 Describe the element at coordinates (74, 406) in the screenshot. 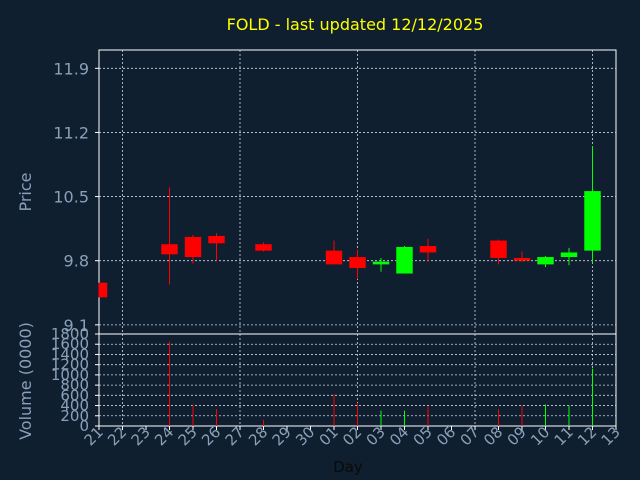

I see `volume-y-tick-label: 400` at that location.